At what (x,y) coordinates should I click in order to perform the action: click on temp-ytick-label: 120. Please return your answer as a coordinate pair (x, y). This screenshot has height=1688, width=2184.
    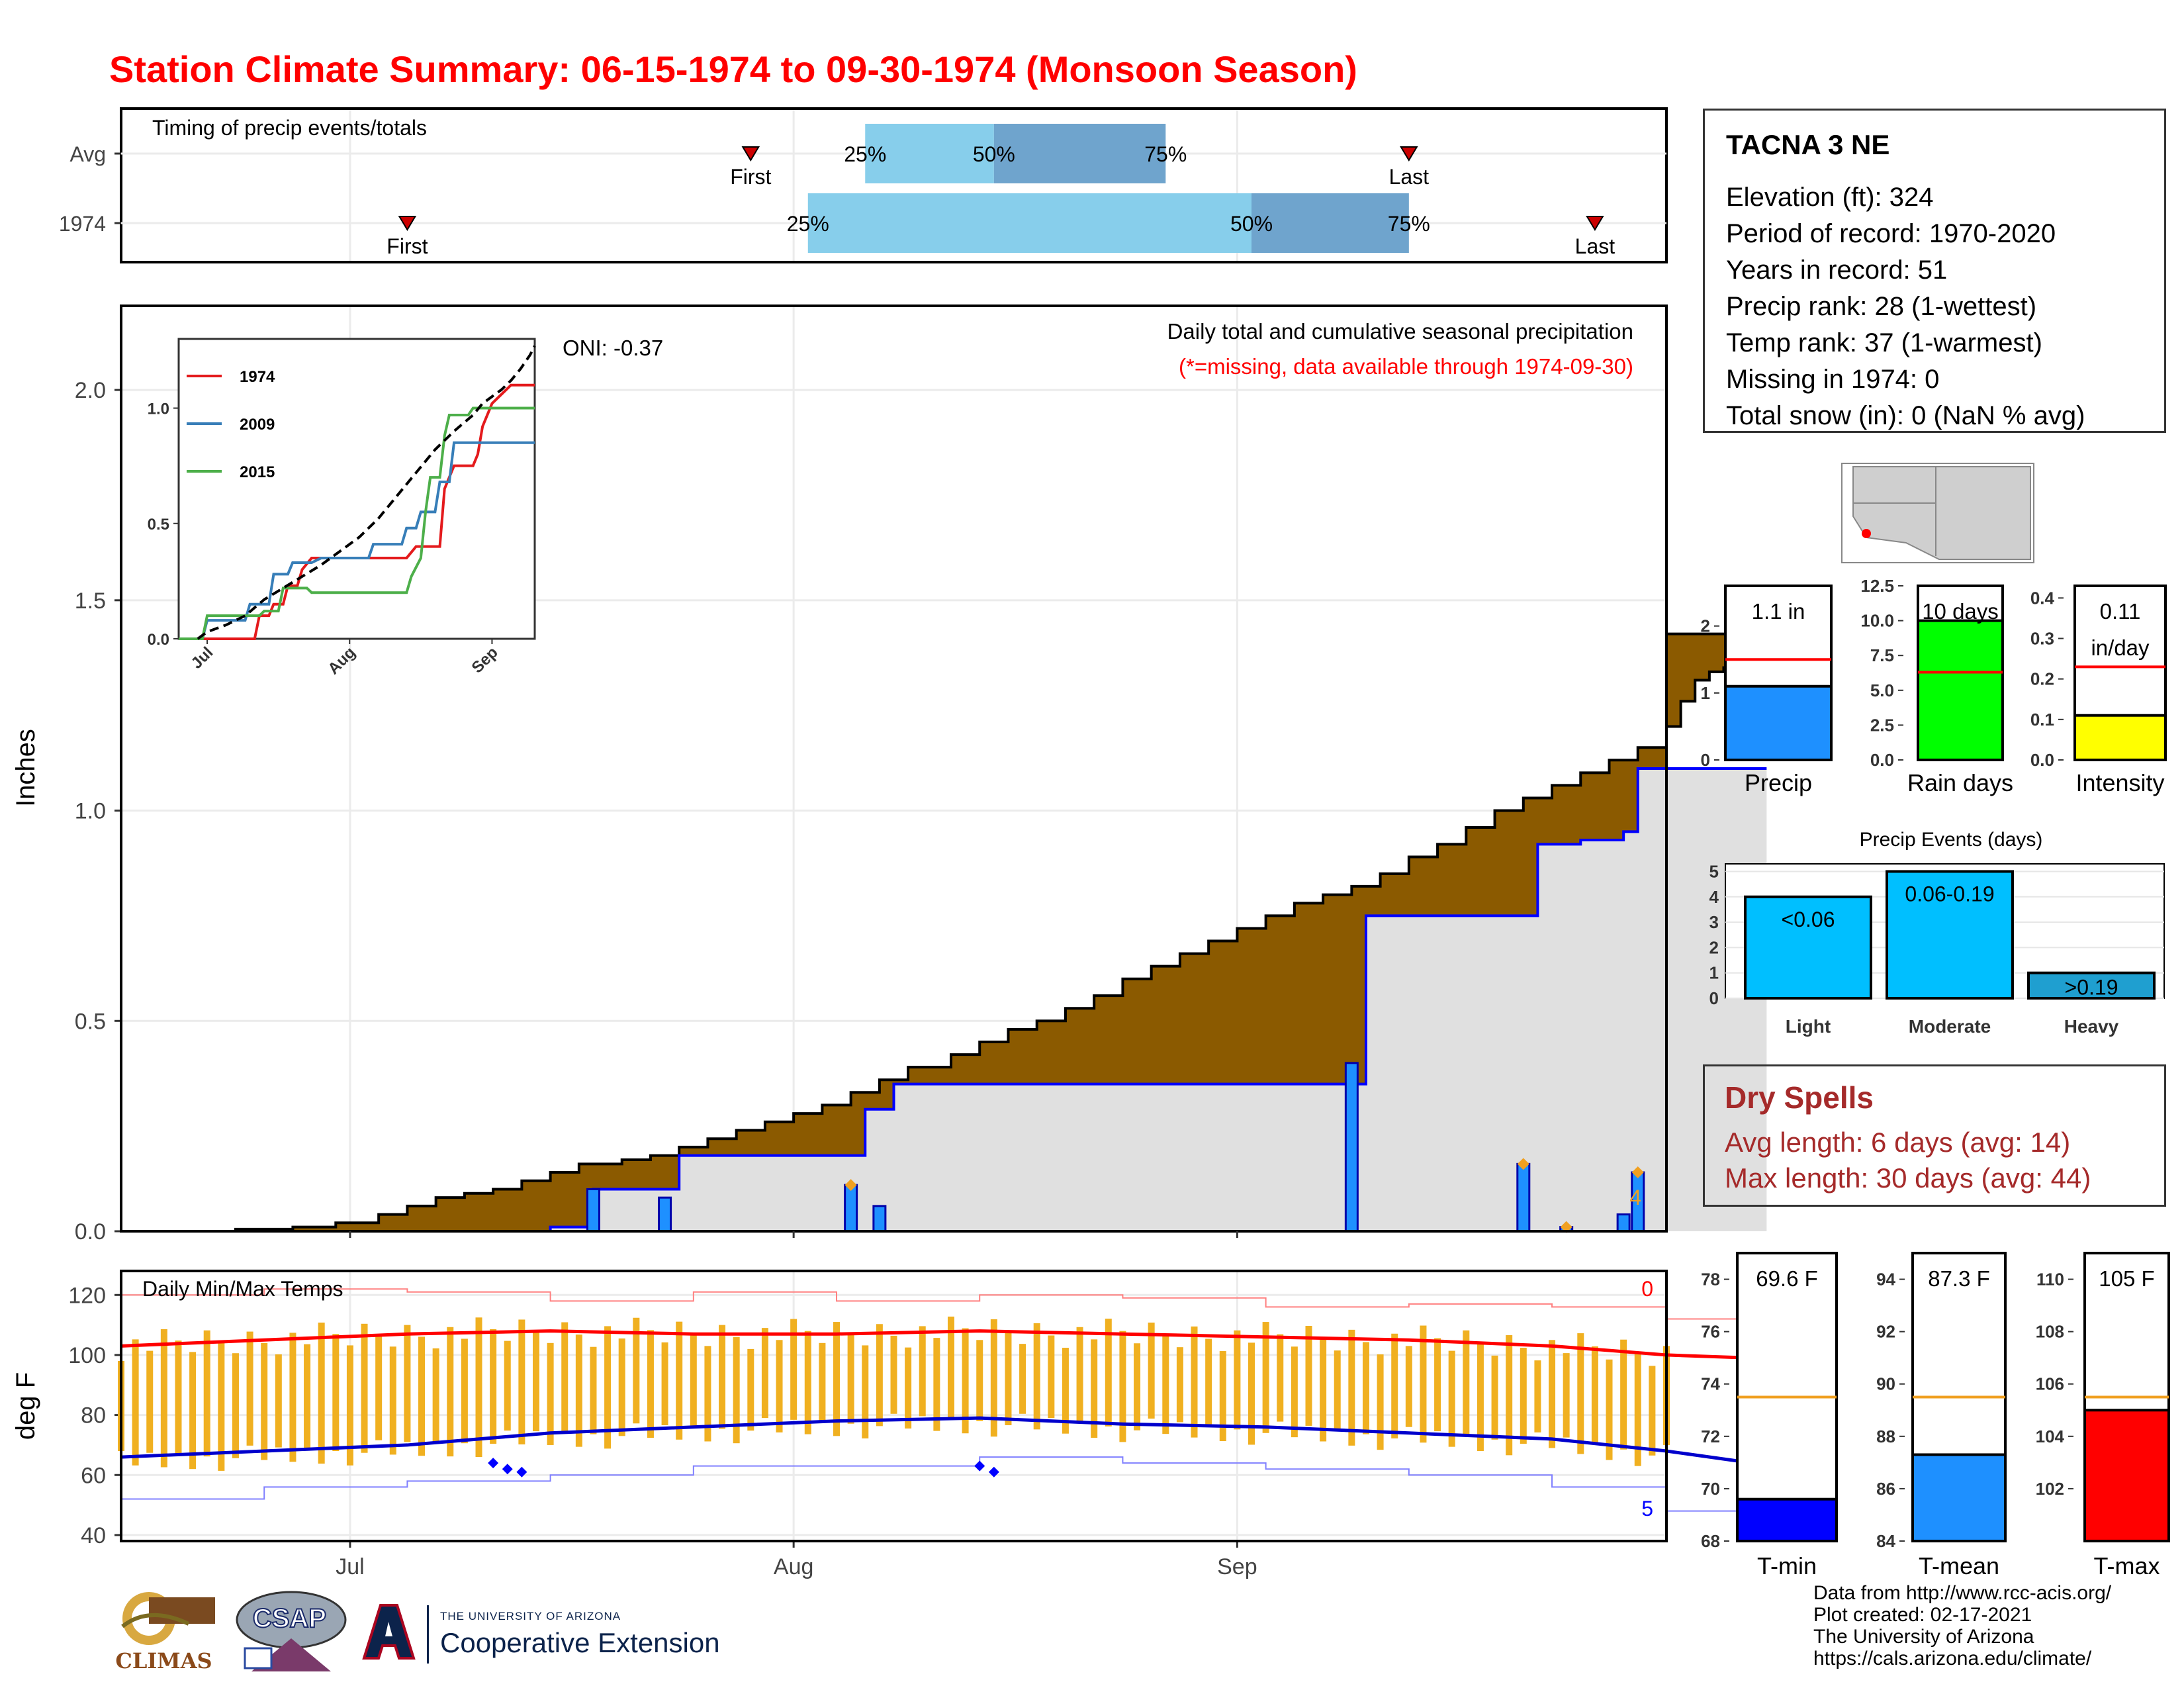
    Looking at the image, I should click on (87, 1295).